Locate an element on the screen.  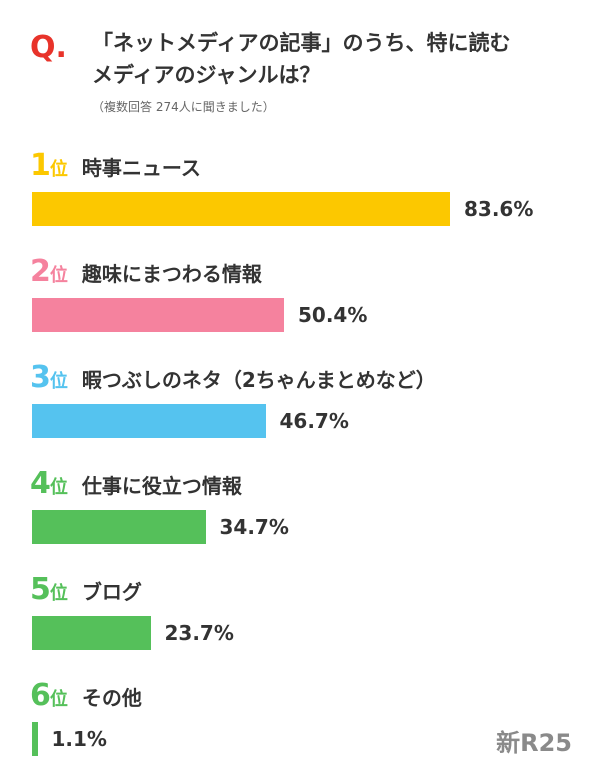
rank-number: 5 is located at coordinates (40, 589).